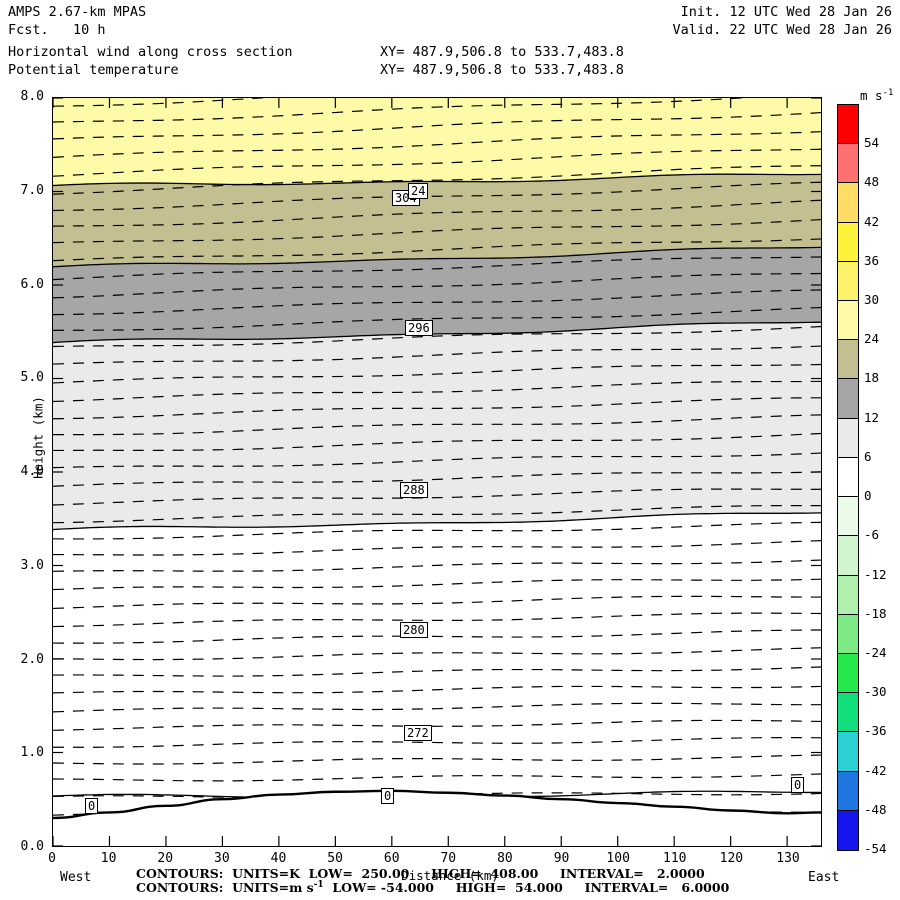 This screenshot has height=900, width=900. I want to click on y-tick-label: 4.0, so click(32, 471).